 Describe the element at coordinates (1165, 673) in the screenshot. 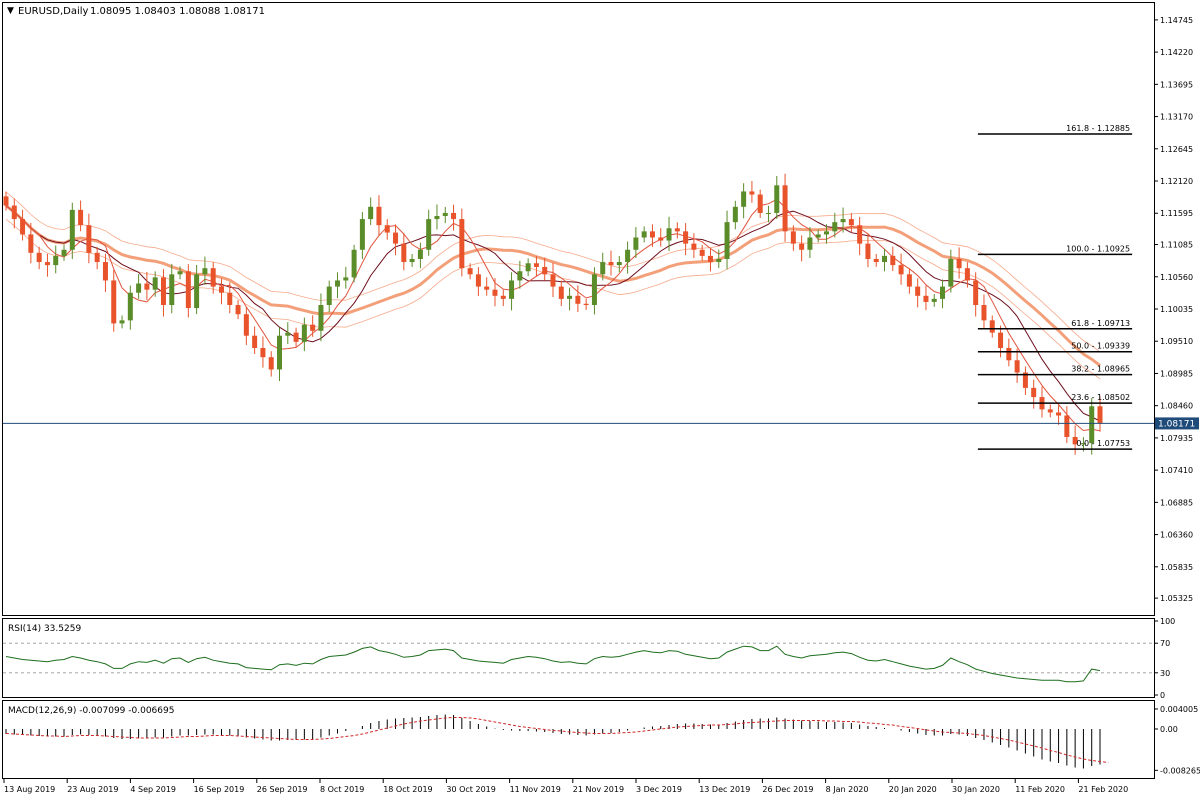

I see `rsi-tick-label: 30` at that location.